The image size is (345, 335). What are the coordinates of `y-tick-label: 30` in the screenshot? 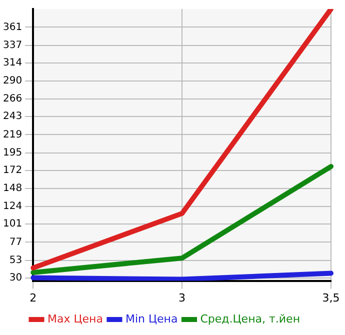 It's located at (15, 278).